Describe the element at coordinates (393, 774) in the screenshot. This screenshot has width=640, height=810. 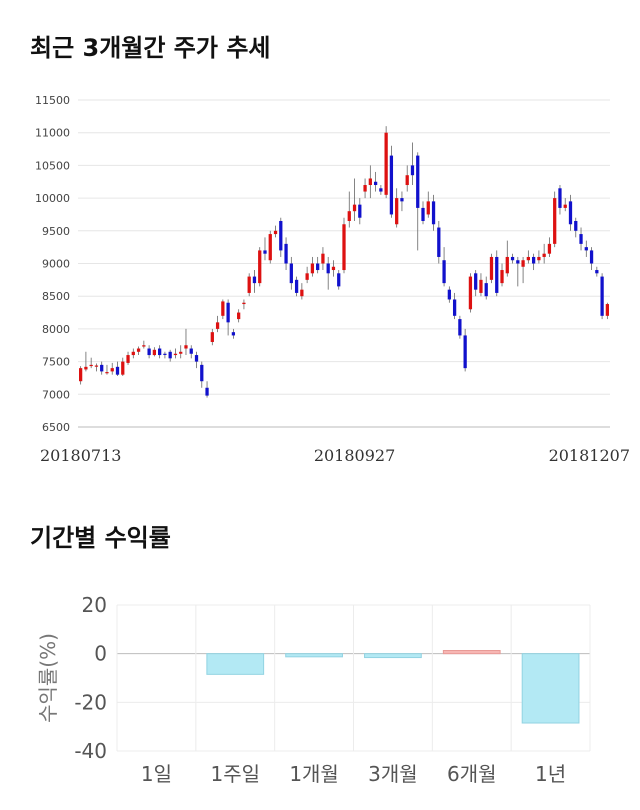
I see `category-label: 3개월` at that location.